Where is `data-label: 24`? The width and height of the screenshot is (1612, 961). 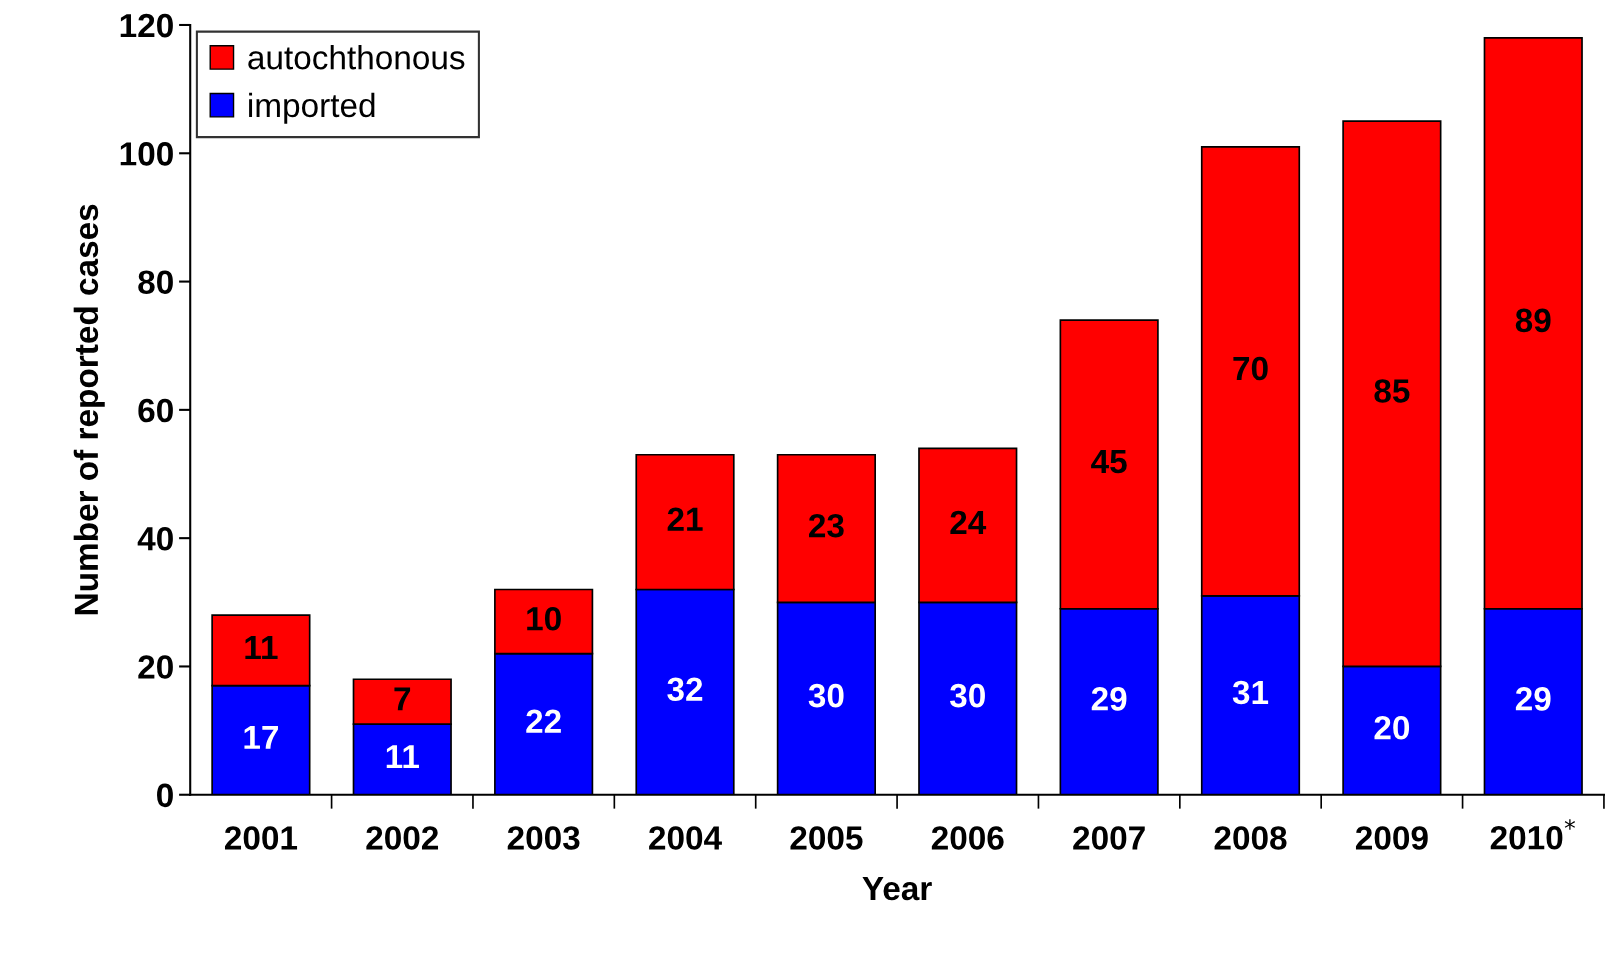 data-label: 24 is located at coordinates (968, 522).